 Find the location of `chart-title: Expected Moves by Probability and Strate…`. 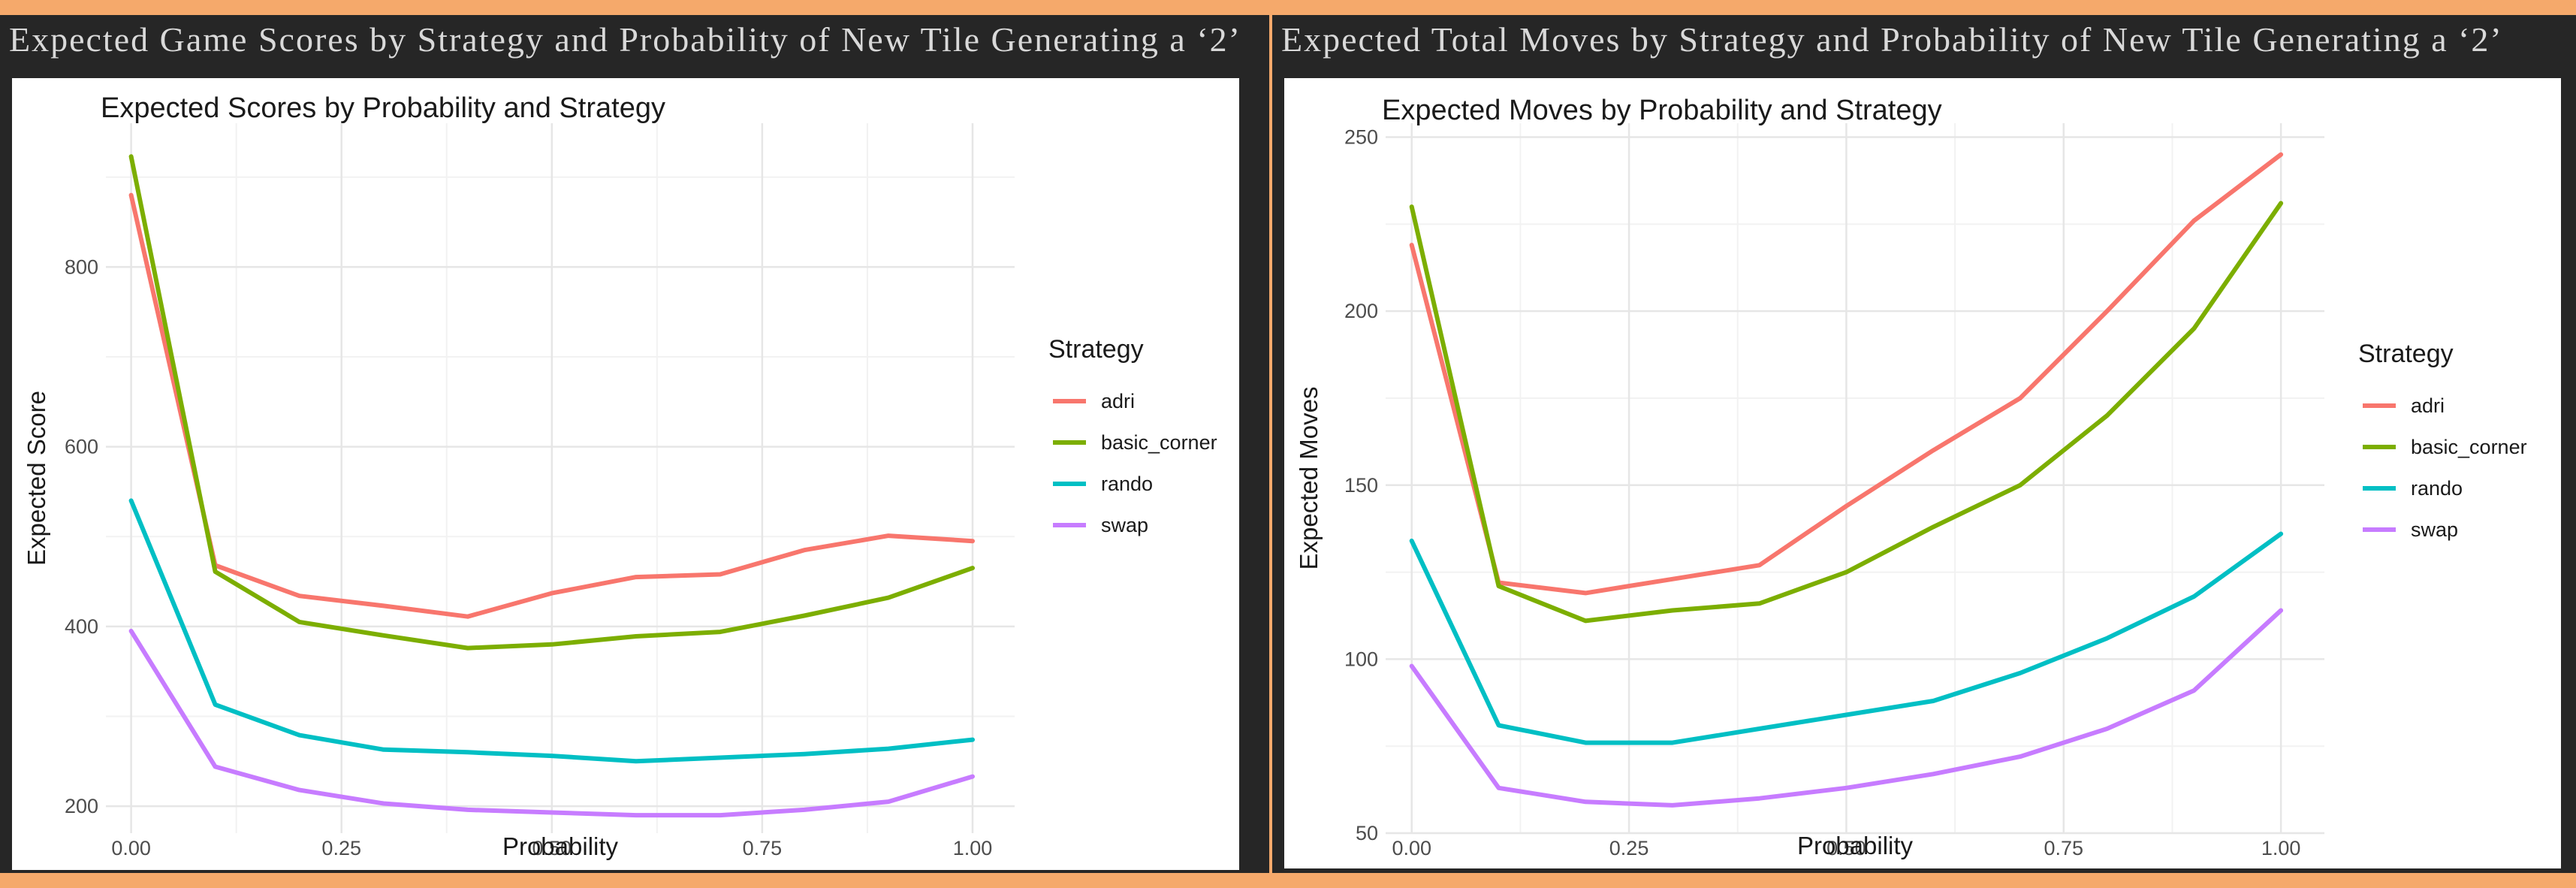

chart-title: Expected Moves by Probability and Strate… is located at coordinates (1662, 110).